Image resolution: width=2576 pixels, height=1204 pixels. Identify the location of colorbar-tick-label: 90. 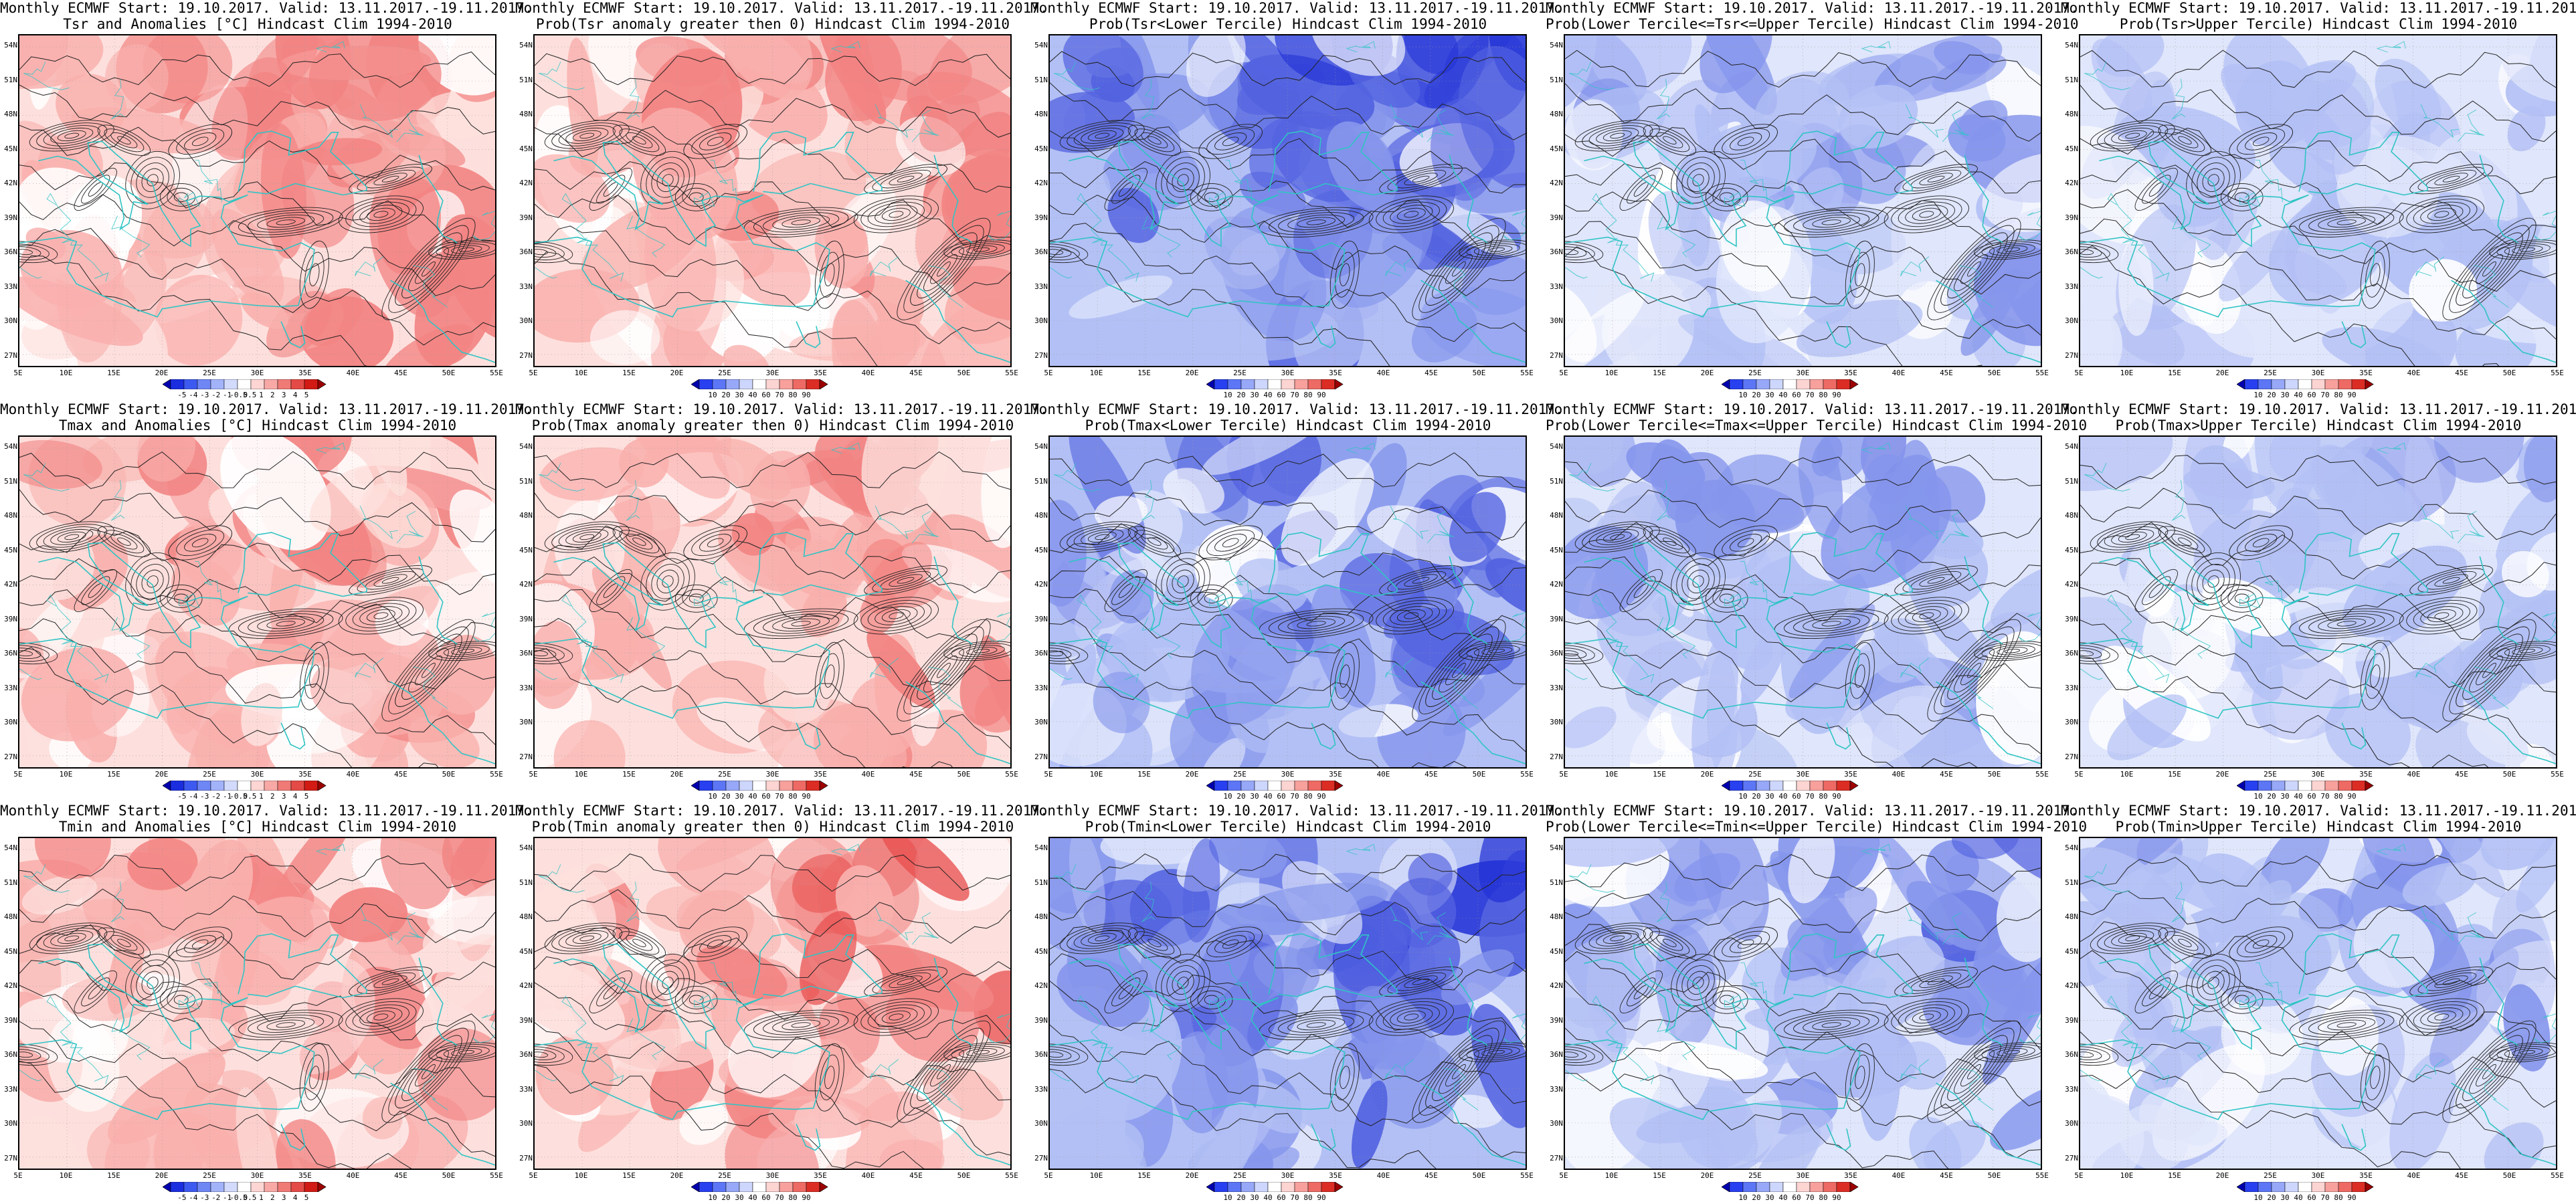
(1321, 1197).